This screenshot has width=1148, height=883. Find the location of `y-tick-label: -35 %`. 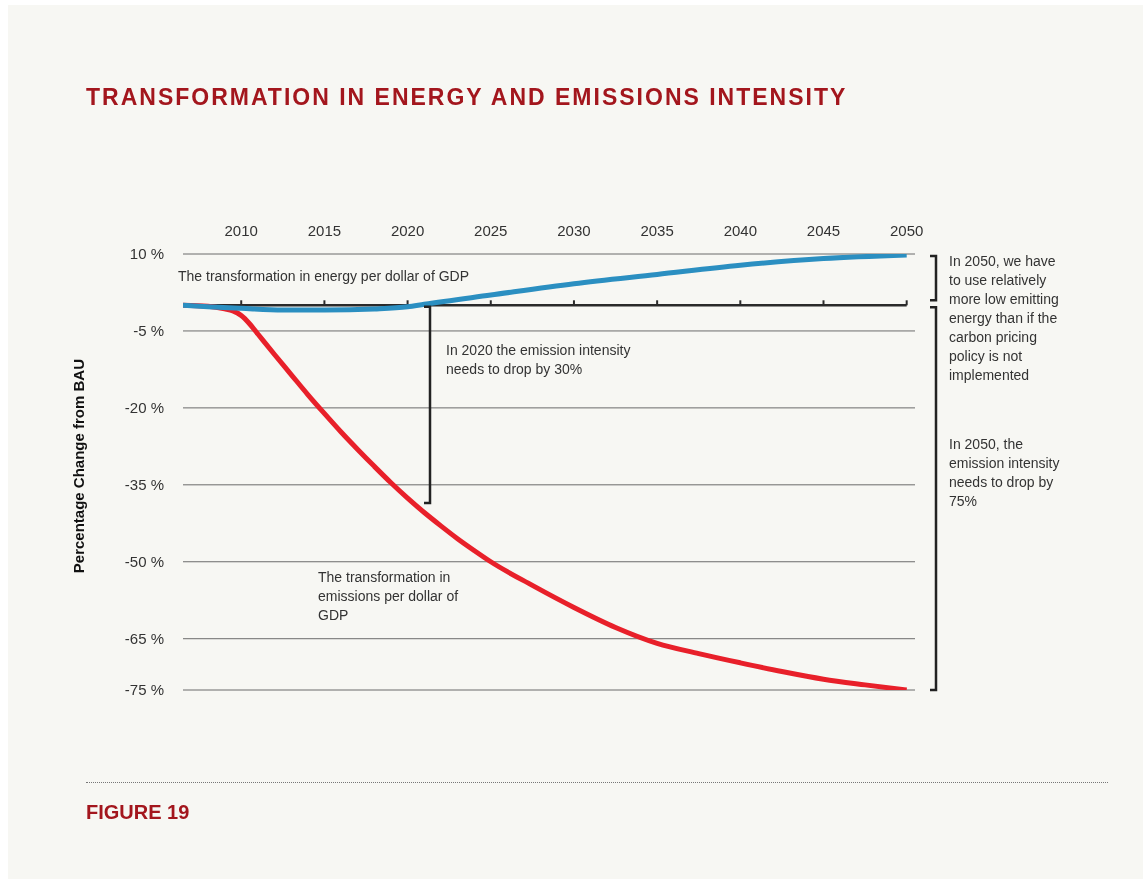

y-tick-label: -35 % is located at coordinates (144, 485).